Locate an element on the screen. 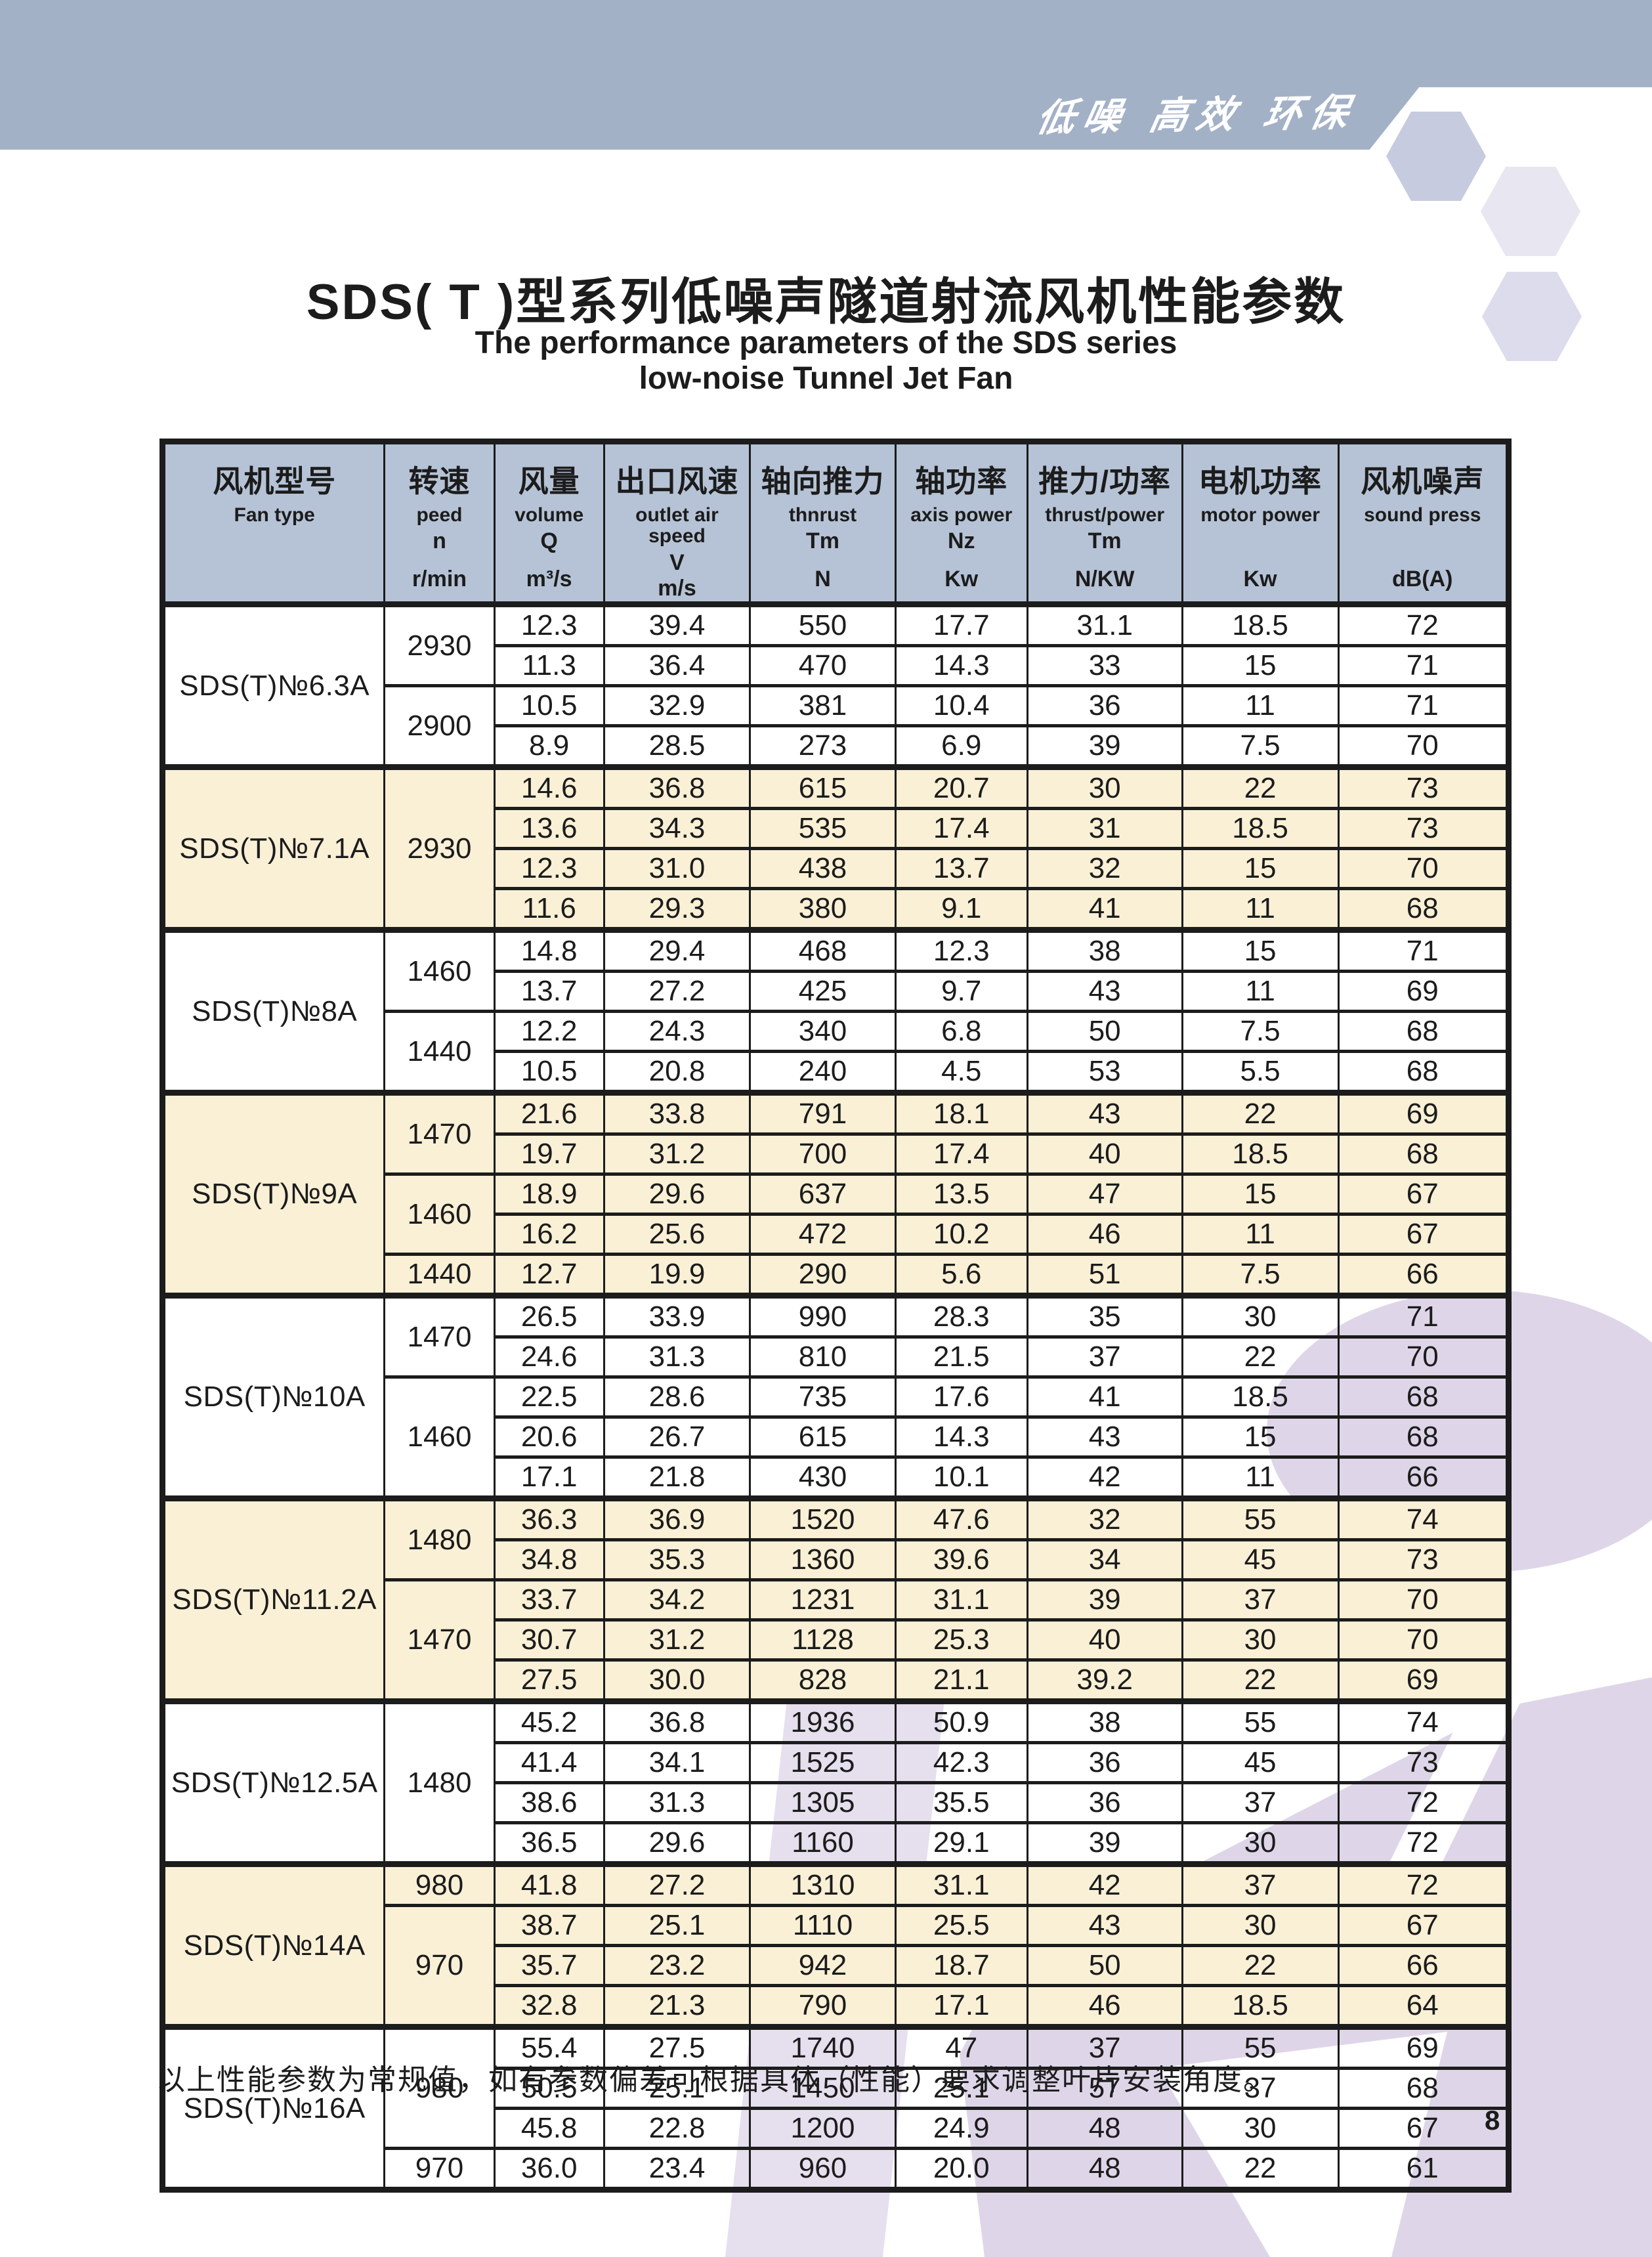 This screenshot has width=1652, height=2257. value-cell: 12.7 is located at coordinates (549, 1274).